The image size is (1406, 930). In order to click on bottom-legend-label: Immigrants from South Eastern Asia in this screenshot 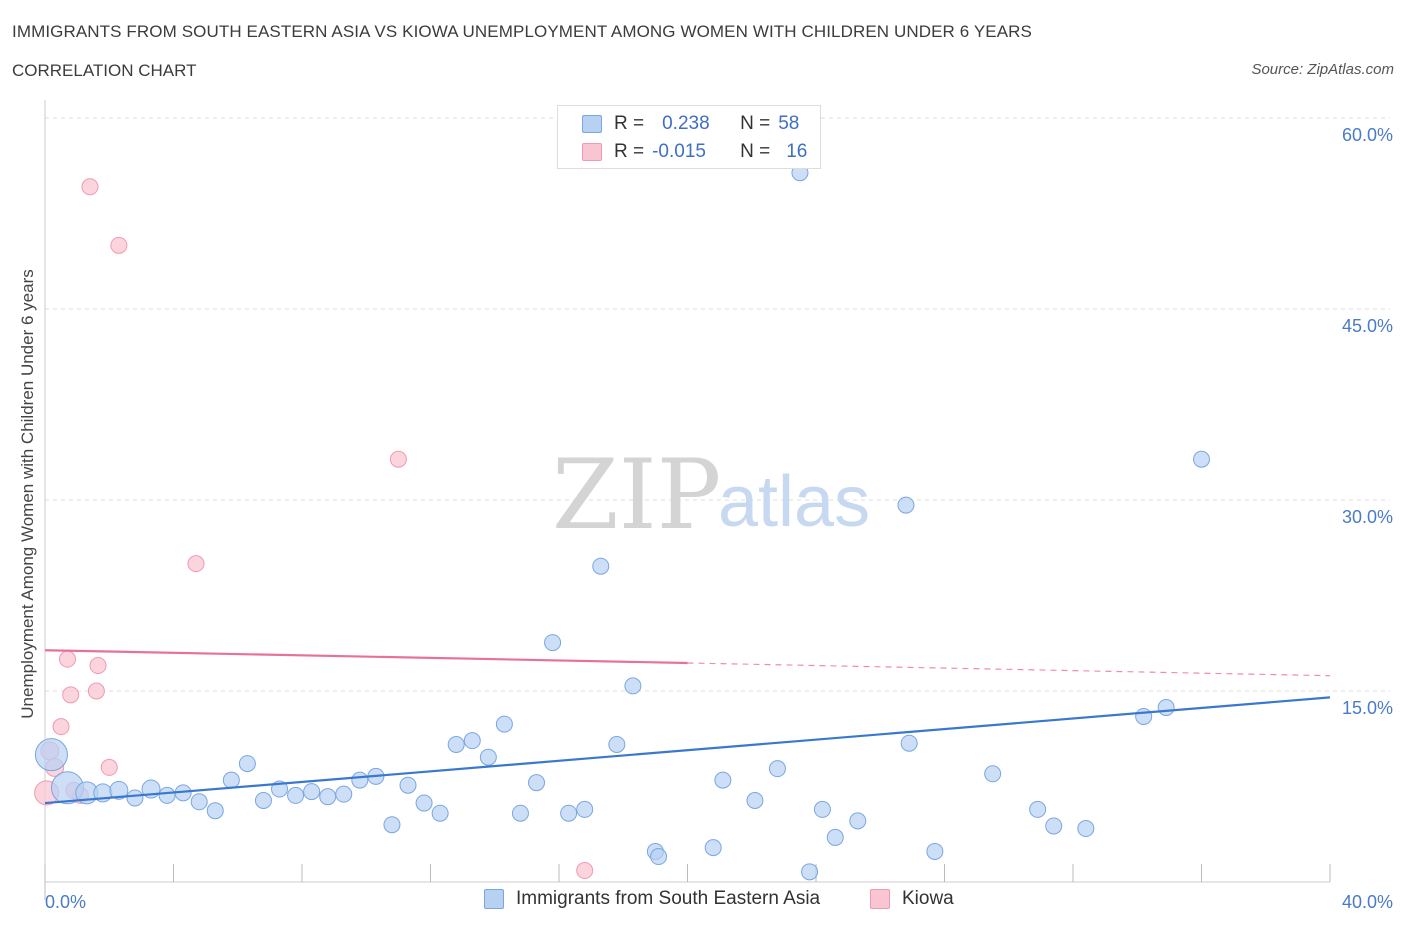, I will do `click(668, 898)`.